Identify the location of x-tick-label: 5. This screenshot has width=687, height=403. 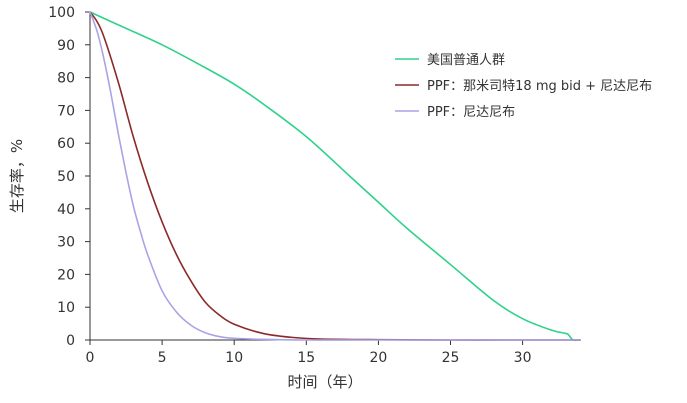
(162, 358).